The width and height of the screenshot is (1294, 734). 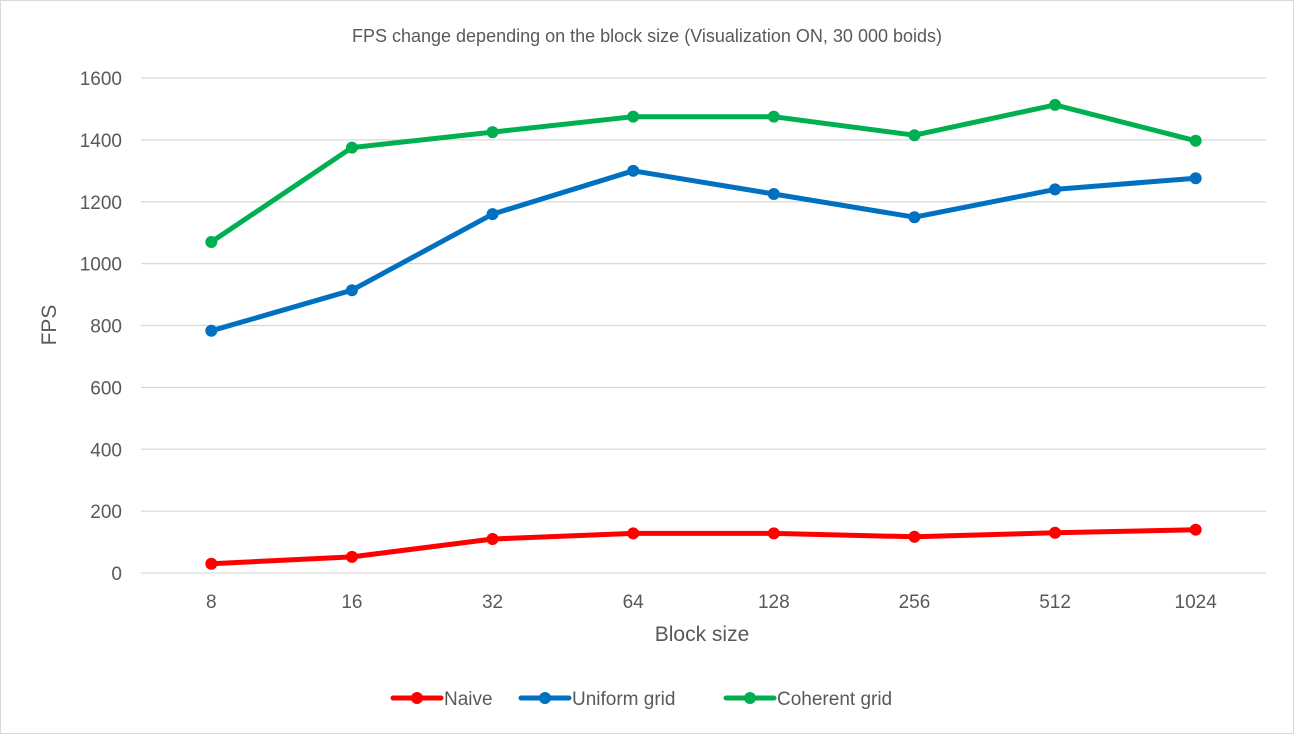 I want to click on series-line-naive, so click(x=703, y=547).